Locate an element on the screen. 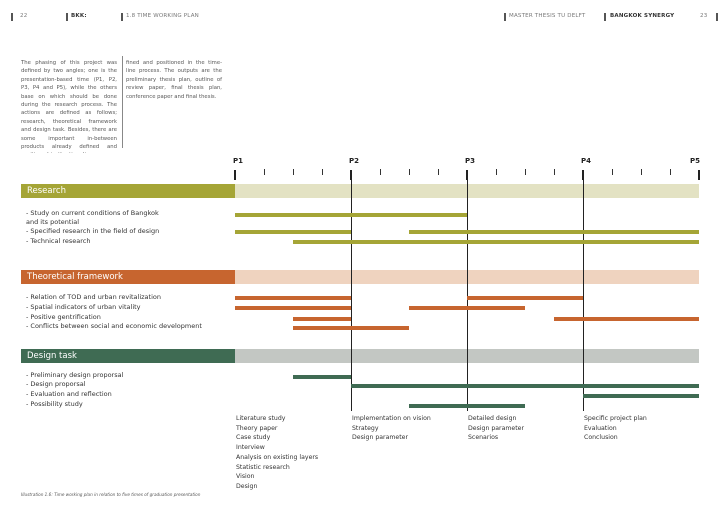 The width and height of the screenshot is (728, 515). milestone-item: Design is located at coordinates (247, 486).